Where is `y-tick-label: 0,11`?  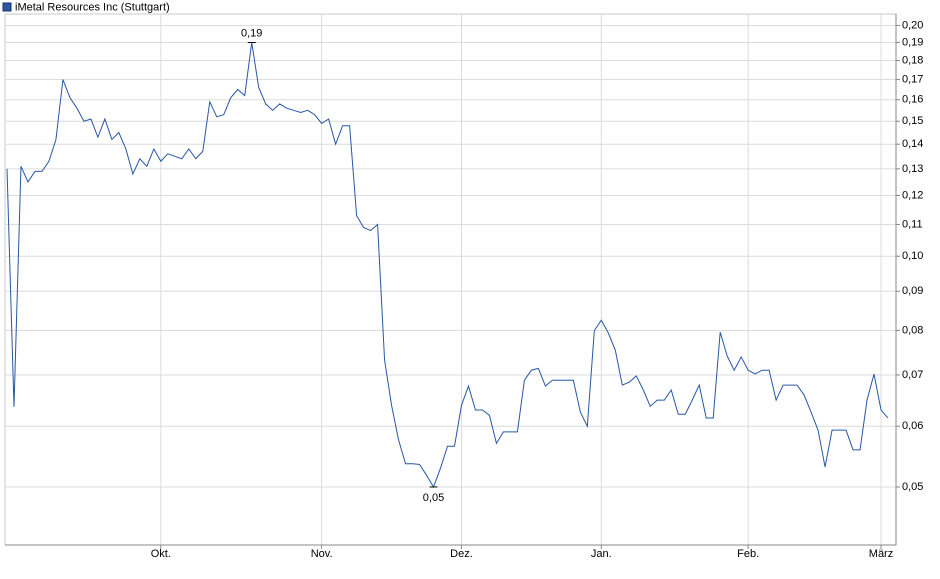 y-tick-label: 0,11 is located at coordinates (912, 224).